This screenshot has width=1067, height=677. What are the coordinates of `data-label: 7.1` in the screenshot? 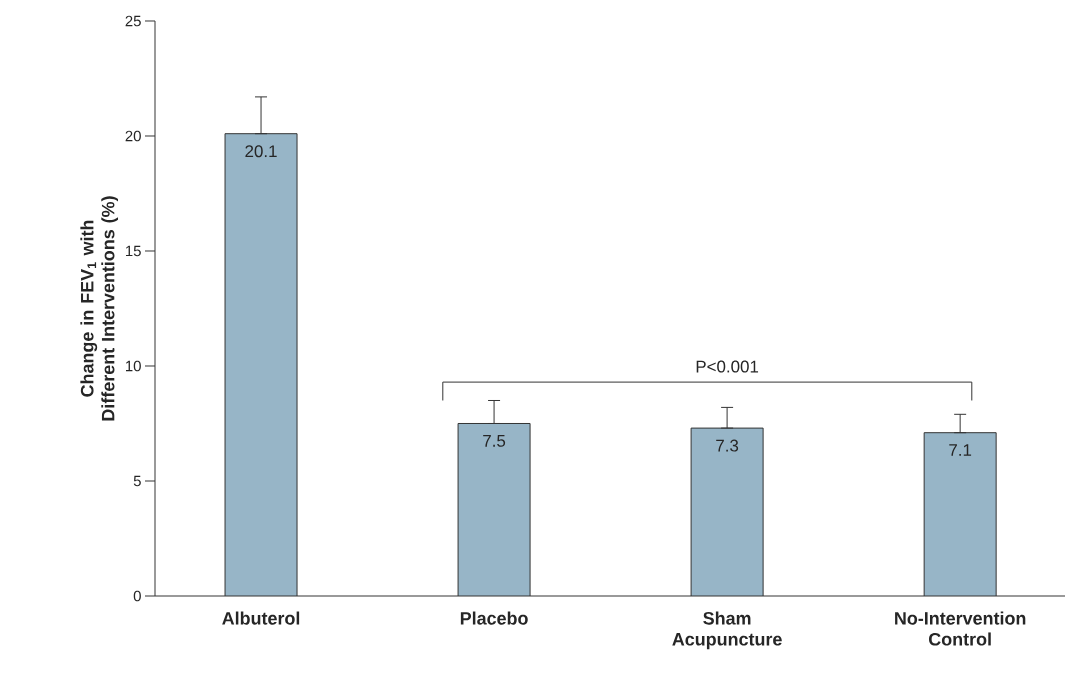 It's located at (960, 450).